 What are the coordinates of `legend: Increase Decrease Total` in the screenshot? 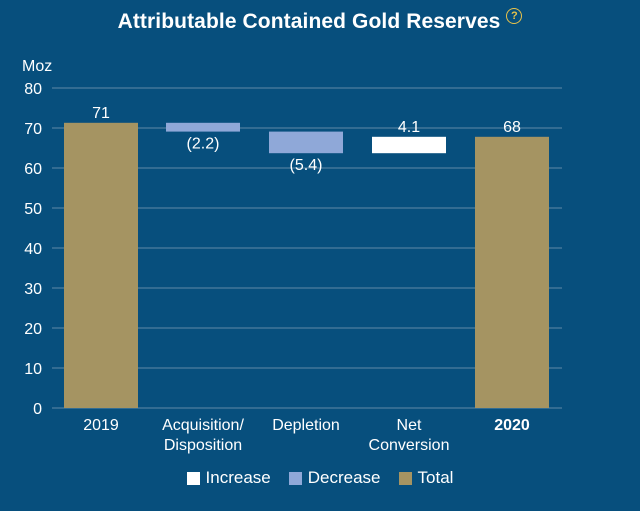 It's located at (320, 478).